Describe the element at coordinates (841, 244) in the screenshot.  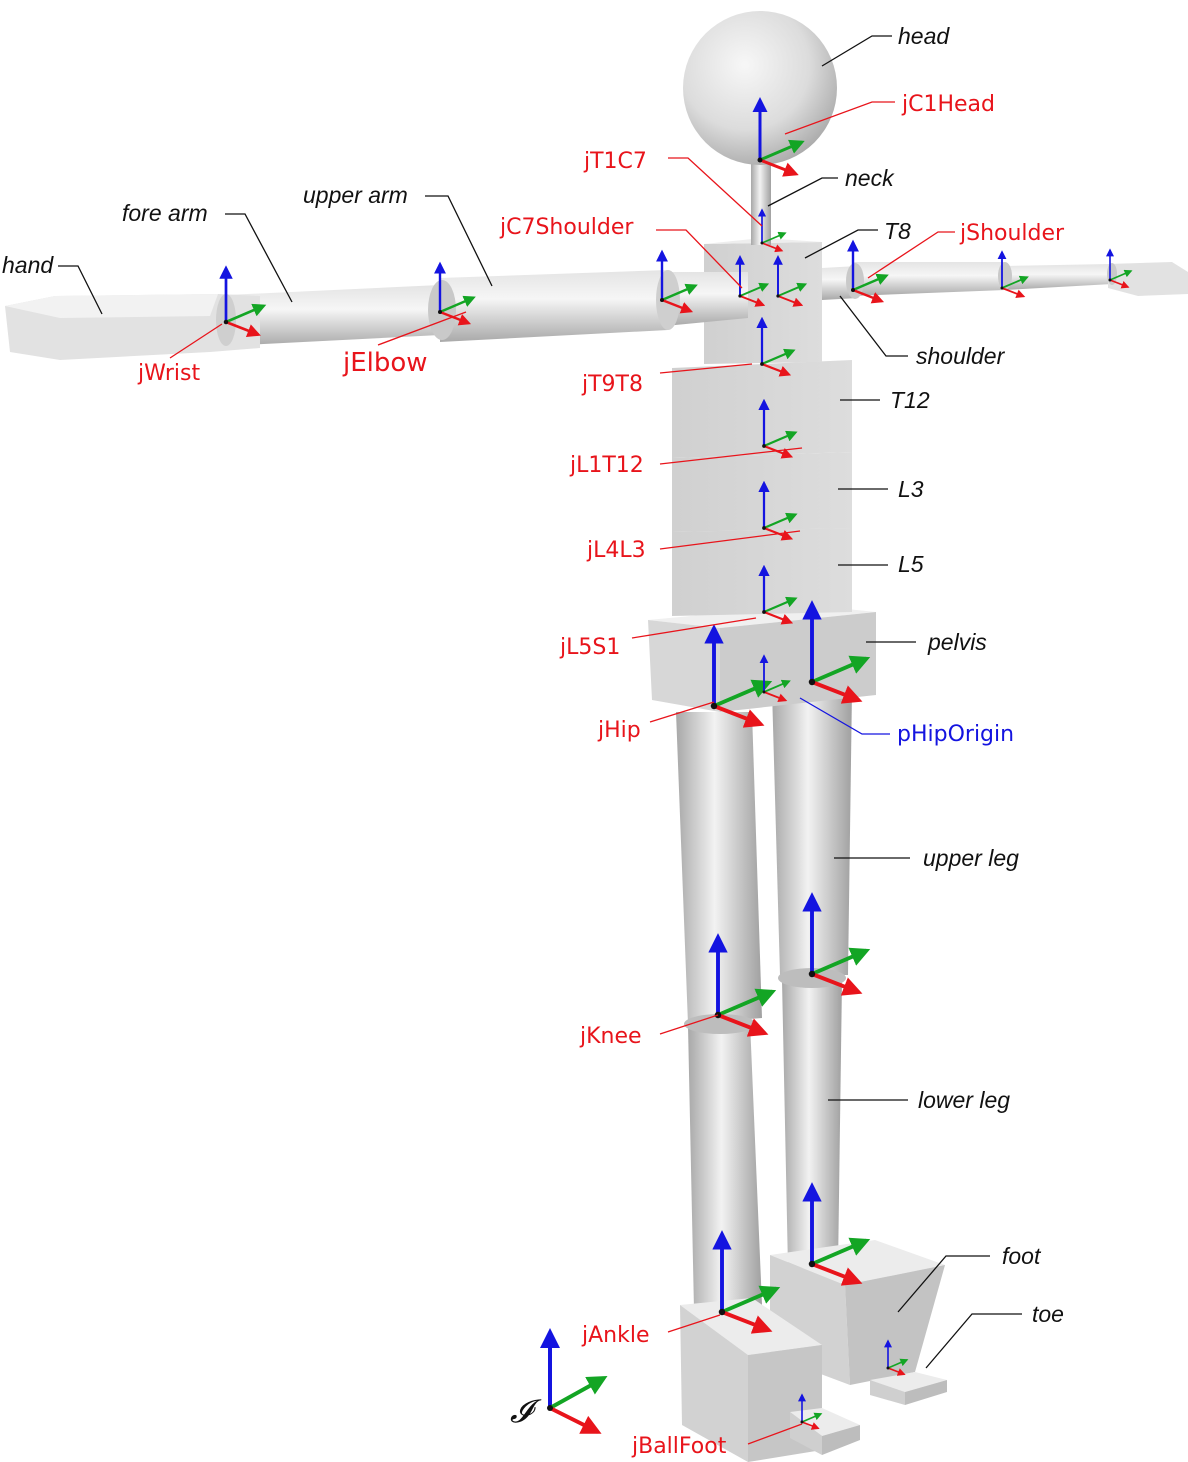
I see `leader-t8` at that location.